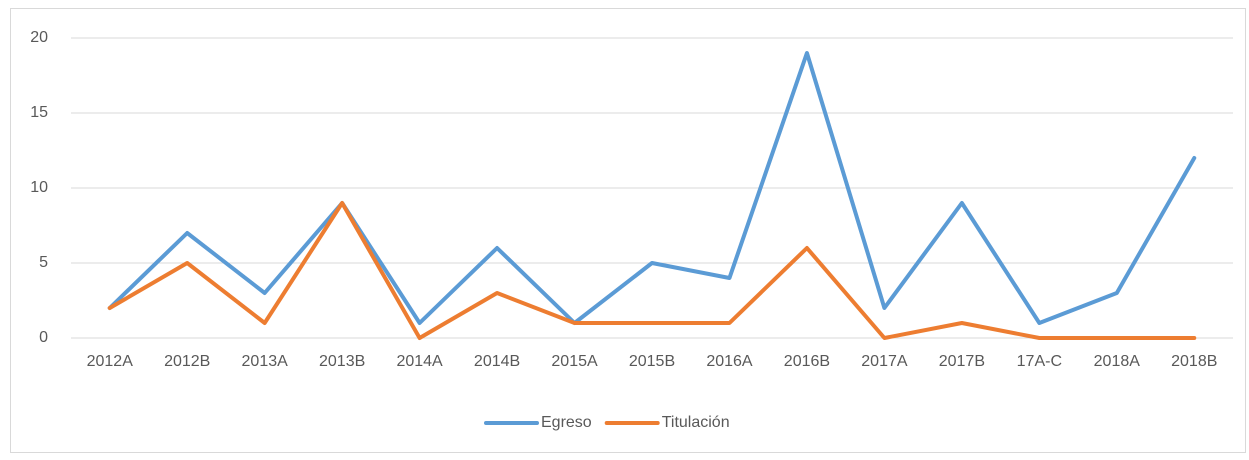 This screenshot has width=1249, height=460. Describe the element at coordinates (696, 422) in the screenshot. I see `legend-label: Titulación` at that location.